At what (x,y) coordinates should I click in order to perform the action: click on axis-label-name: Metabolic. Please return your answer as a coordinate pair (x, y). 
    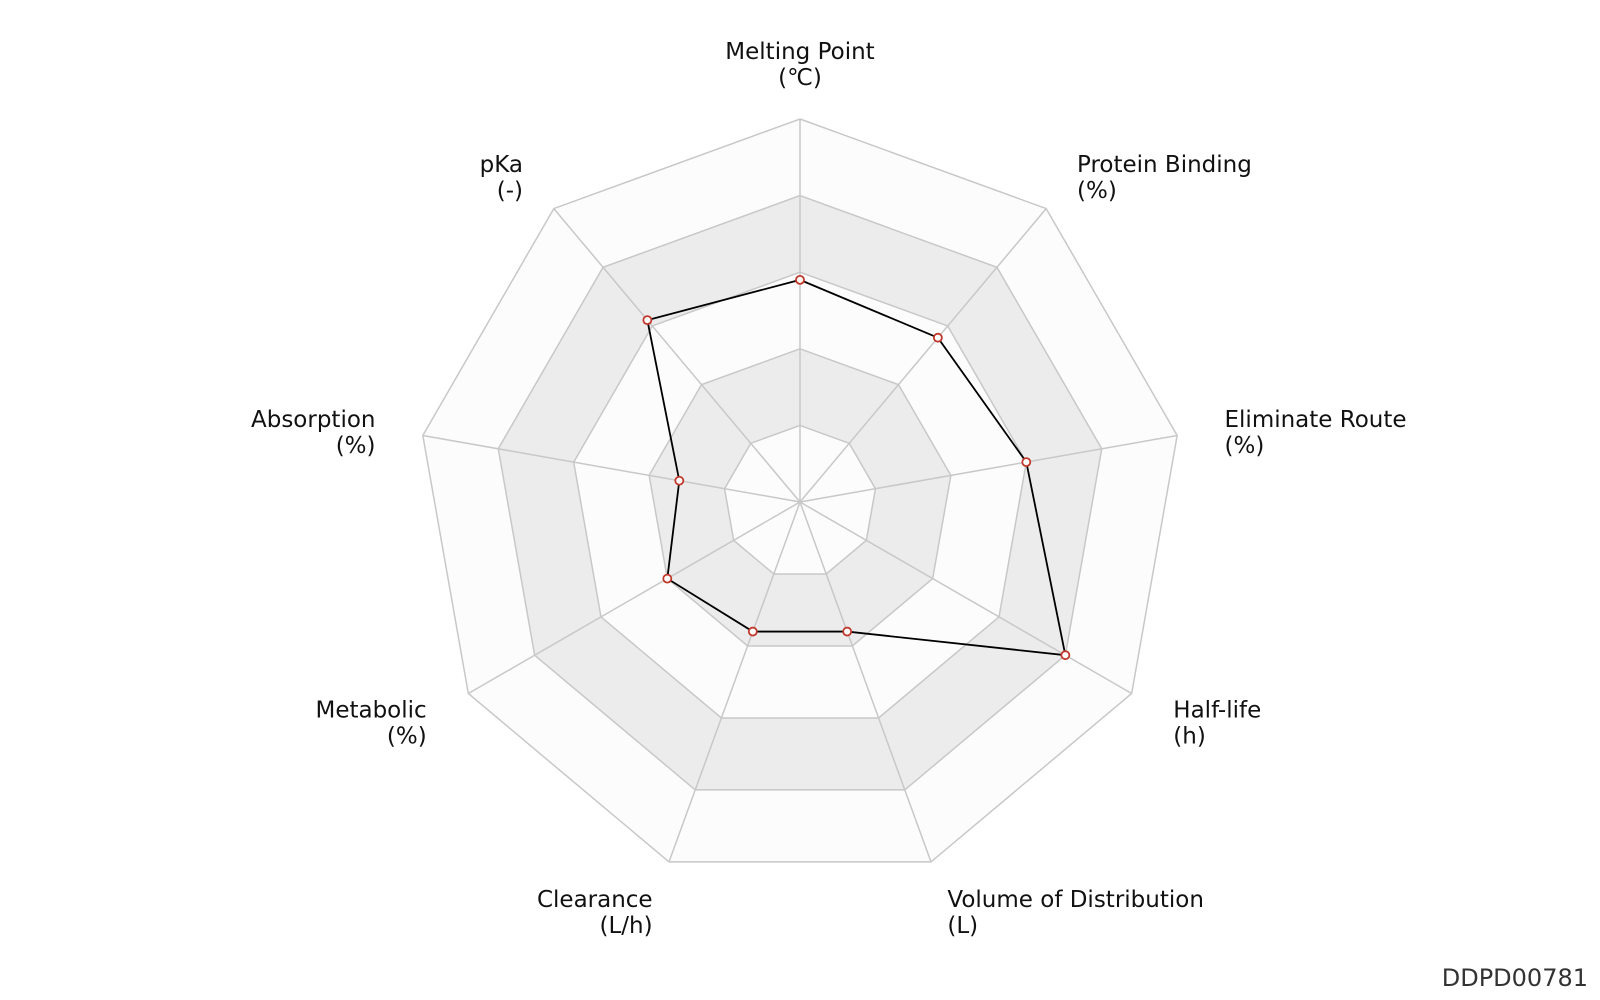
    Looking at the image, I should click on (370, 711).